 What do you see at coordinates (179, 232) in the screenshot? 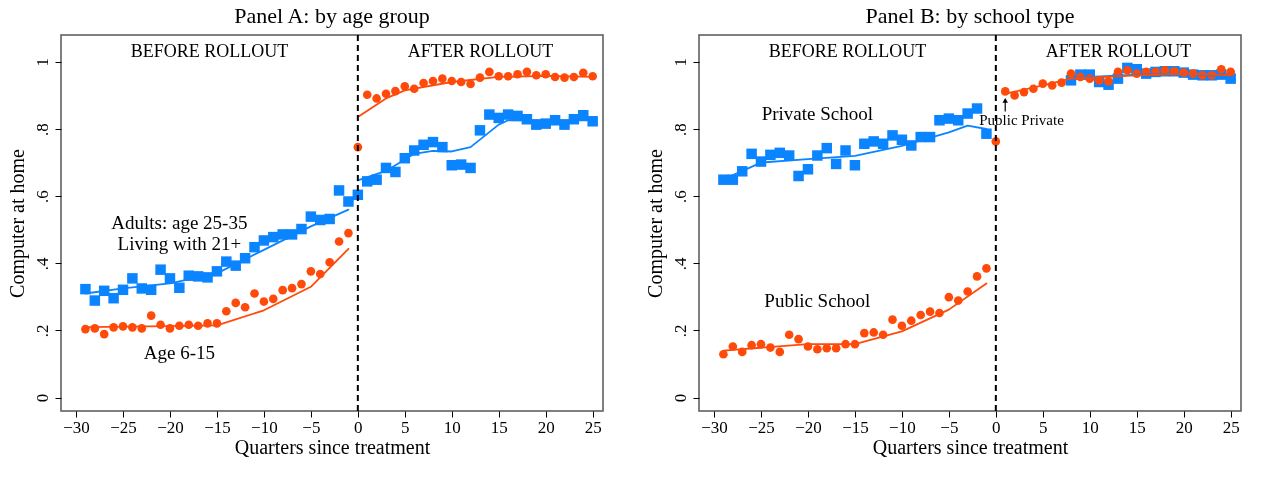
I see `series-label: Adults: age 25-35 Living with 21+` at bounding box center [179, 232].